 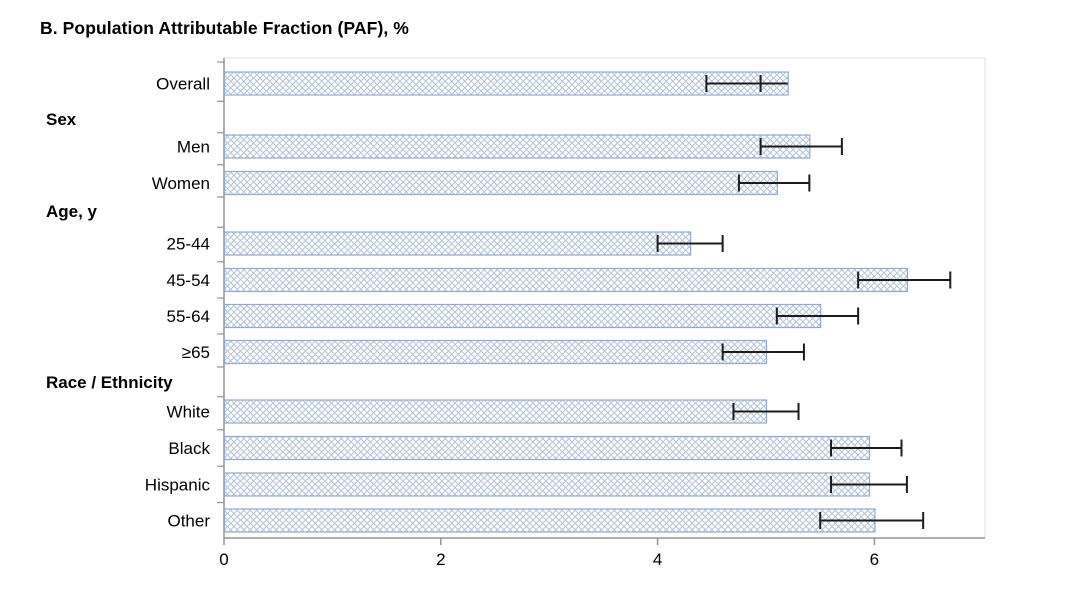 I want to click on row-label-men: Men, so click(x=193, y=147).